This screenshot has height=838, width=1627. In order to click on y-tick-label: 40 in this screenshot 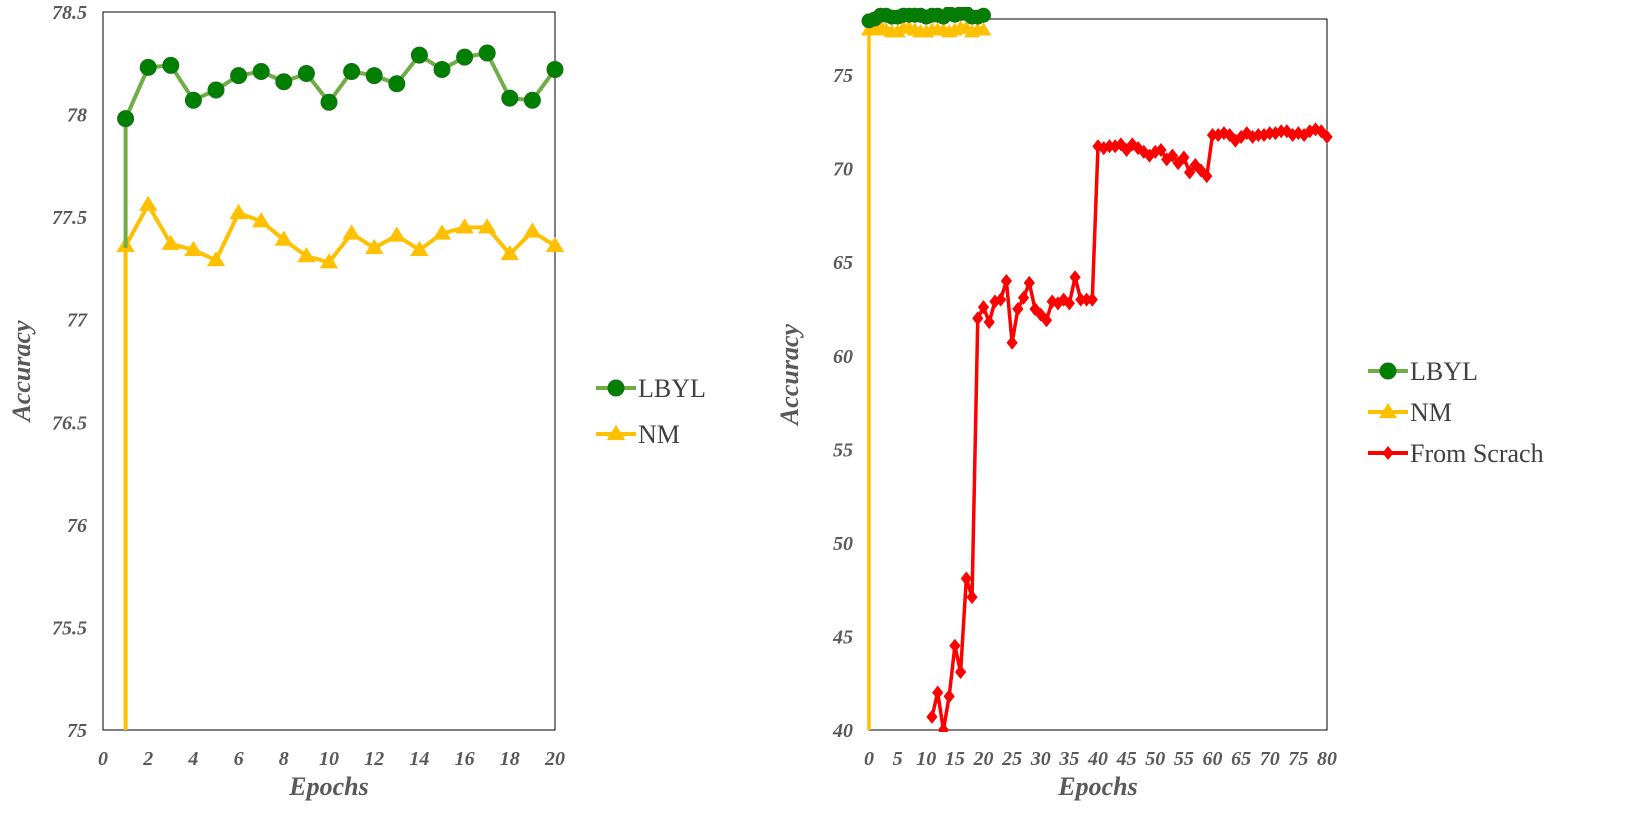, I will do `click(842, 731)`.